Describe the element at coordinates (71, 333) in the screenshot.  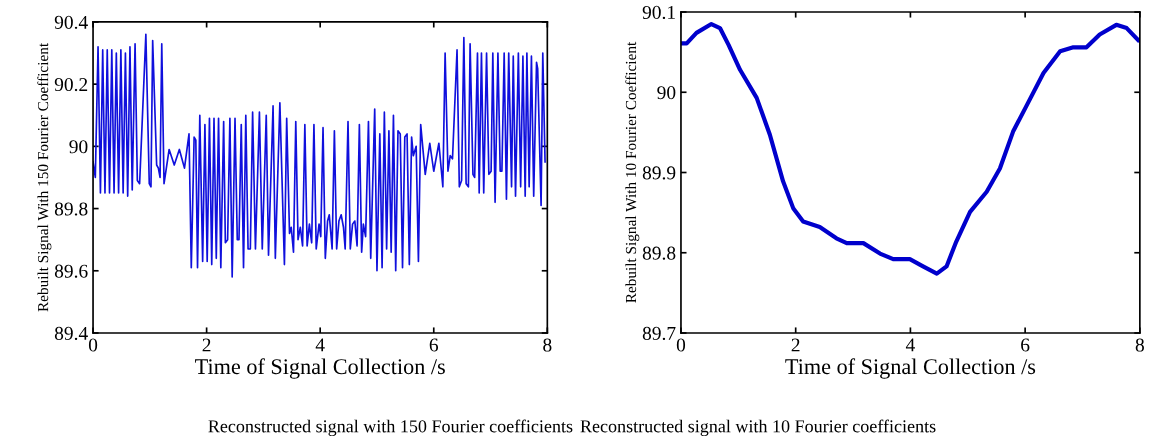
I see `y-tick-label: 89.4` at that location.